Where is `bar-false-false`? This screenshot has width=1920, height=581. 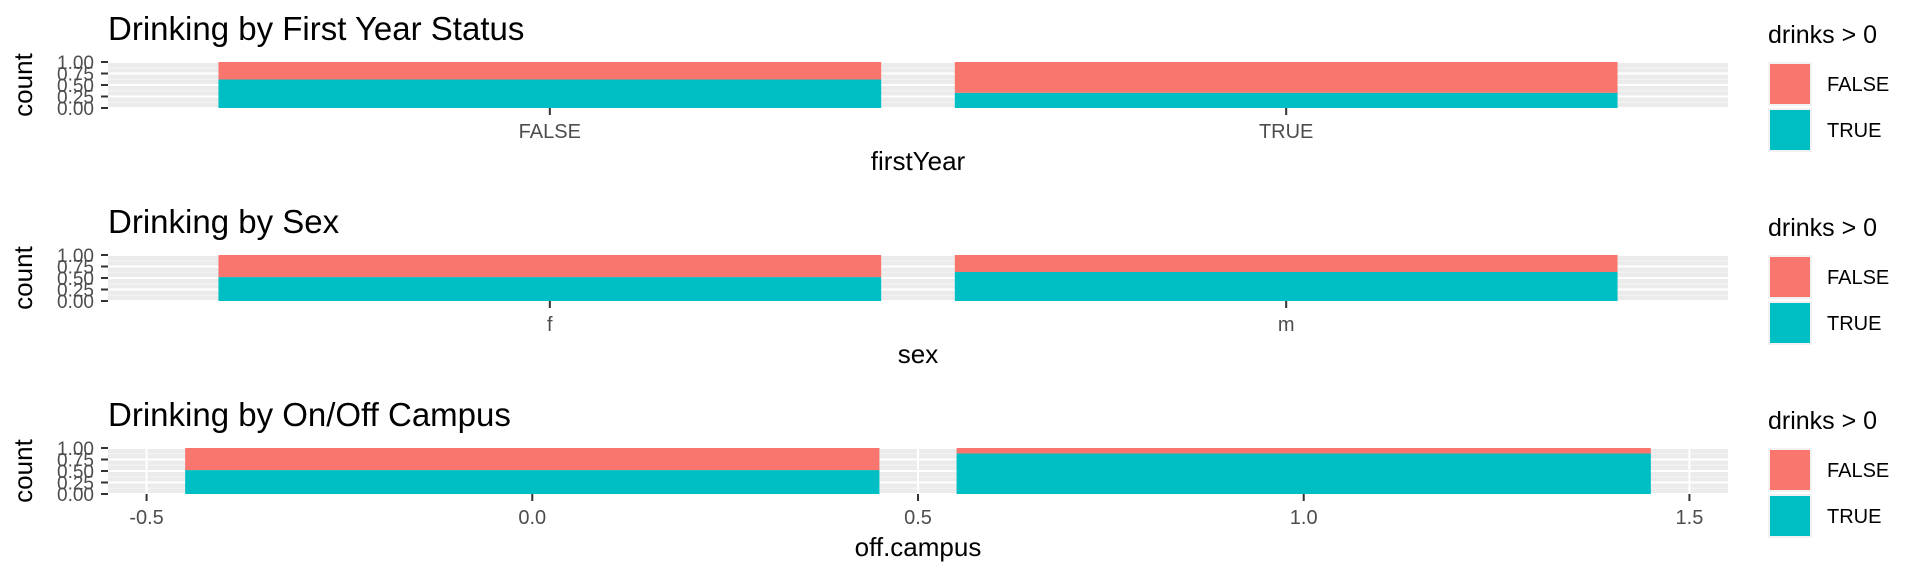 bar-false-false is located at coordinates (550, 71).